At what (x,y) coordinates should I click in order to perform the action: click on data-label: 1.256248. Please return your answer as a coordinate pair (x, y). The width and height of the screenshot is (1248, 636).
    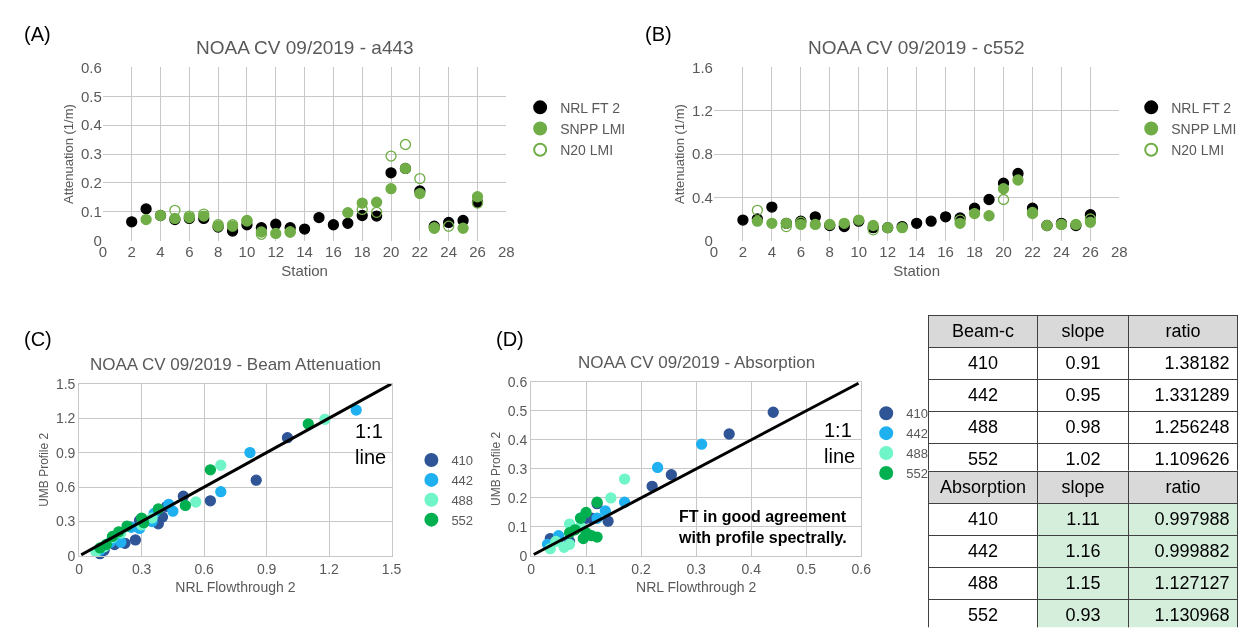
    Looking at the image, I should click on (1192, 427).